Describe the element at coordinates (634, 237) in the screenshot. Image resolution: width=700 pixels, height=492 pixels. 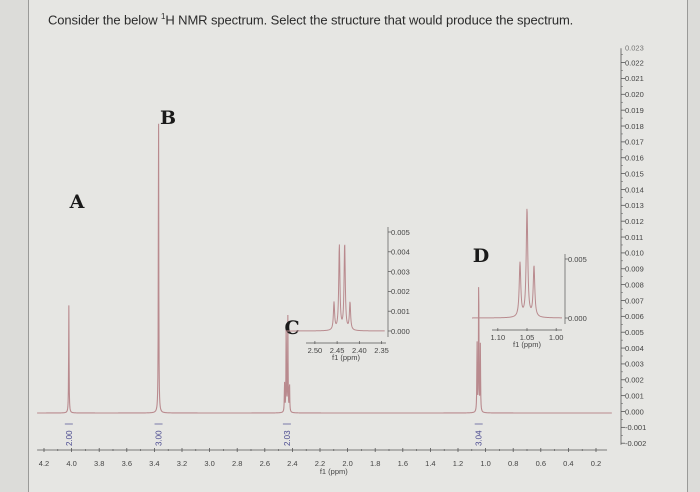
I see `y-tick-label: 0.011` at that location.